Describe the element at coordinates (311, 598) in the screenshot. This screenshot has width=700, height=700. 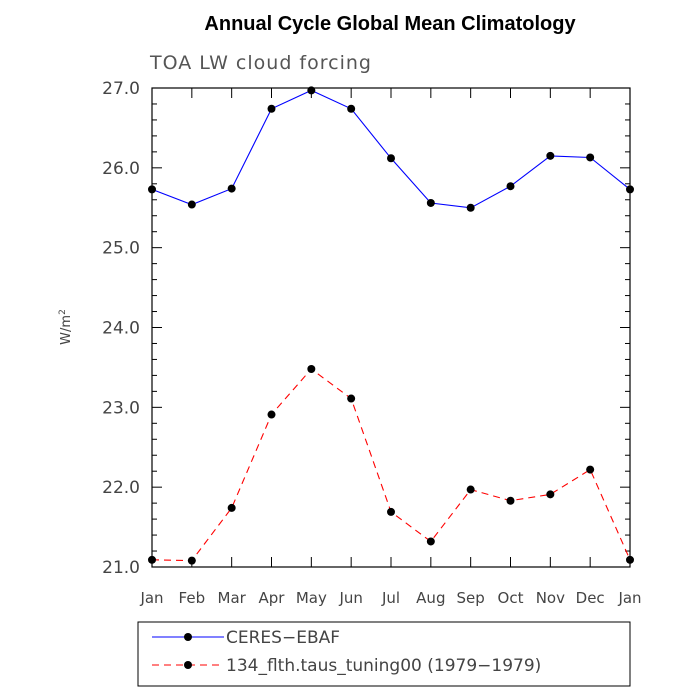
I see `x-tick-label: May` at that location.